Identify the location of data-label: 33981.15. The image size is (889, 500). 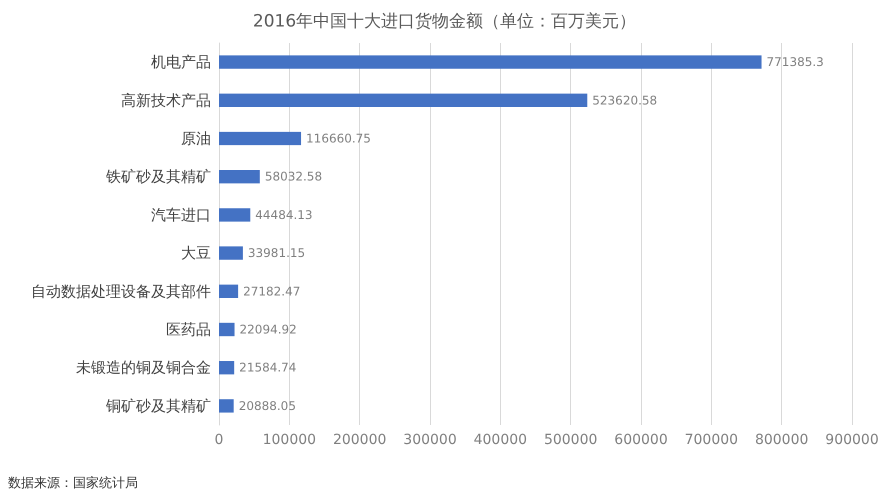
(277, 253).